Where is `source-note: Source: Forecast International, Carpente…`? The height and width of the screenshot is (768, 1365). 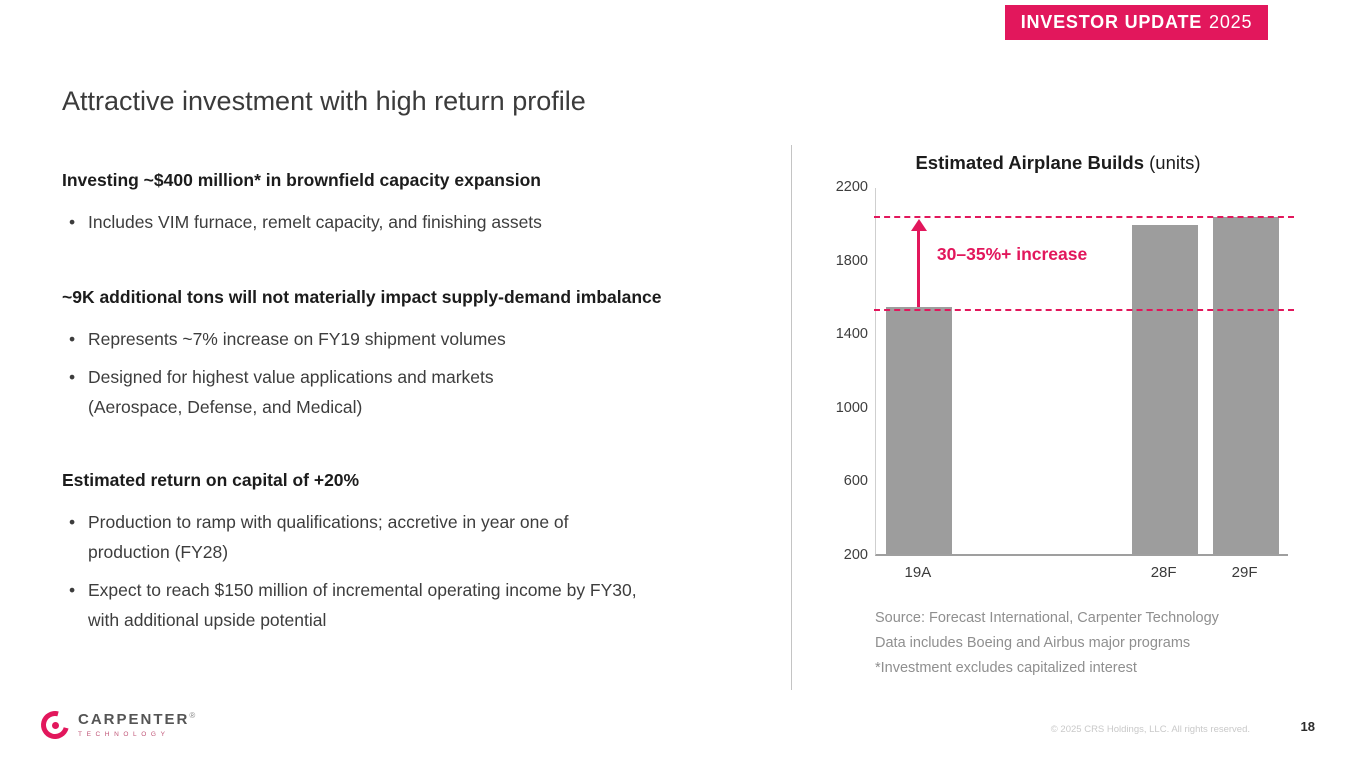
source-note: Source: Forecast International, Carpente… is located at coordinates (1047, 618).